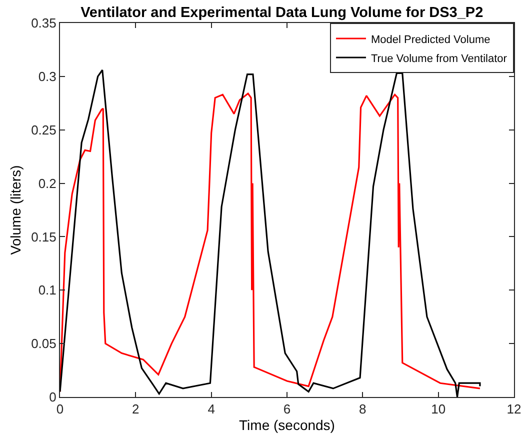  I want to click on y-tick-label: 0.2, so click(47, 183).